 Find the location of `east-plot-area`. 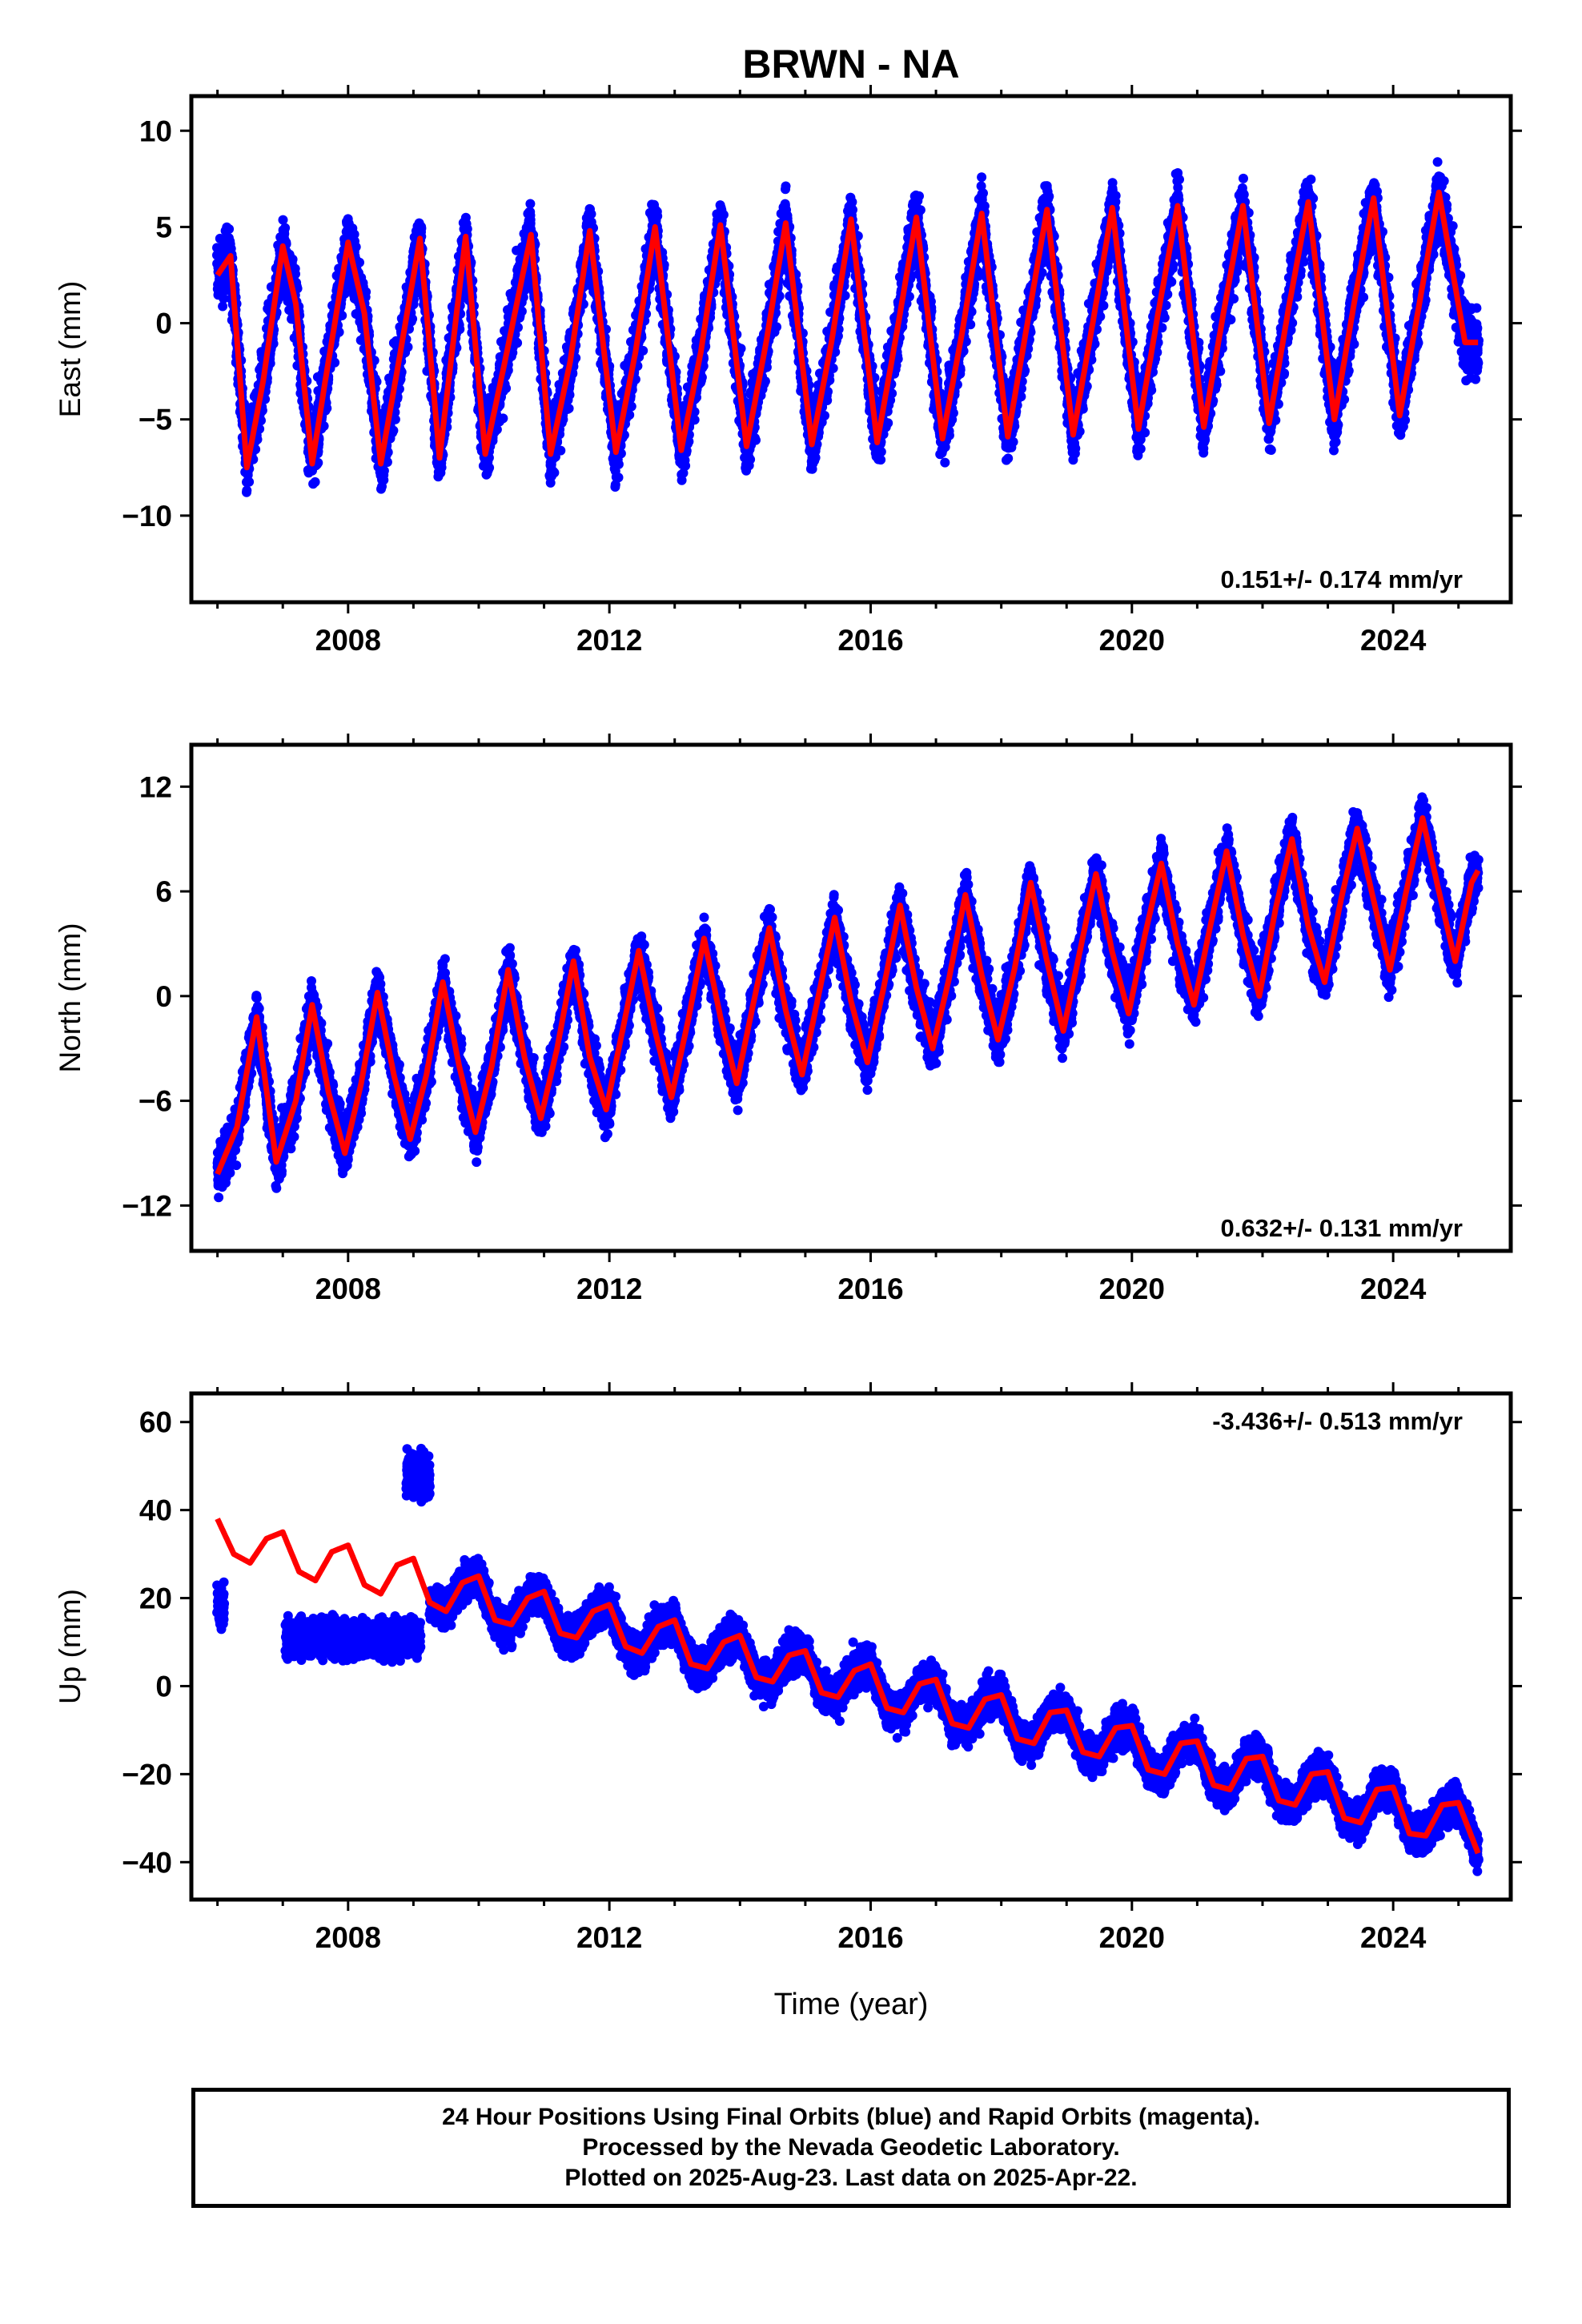

east-plot-area is located at coordinates (848, 327).